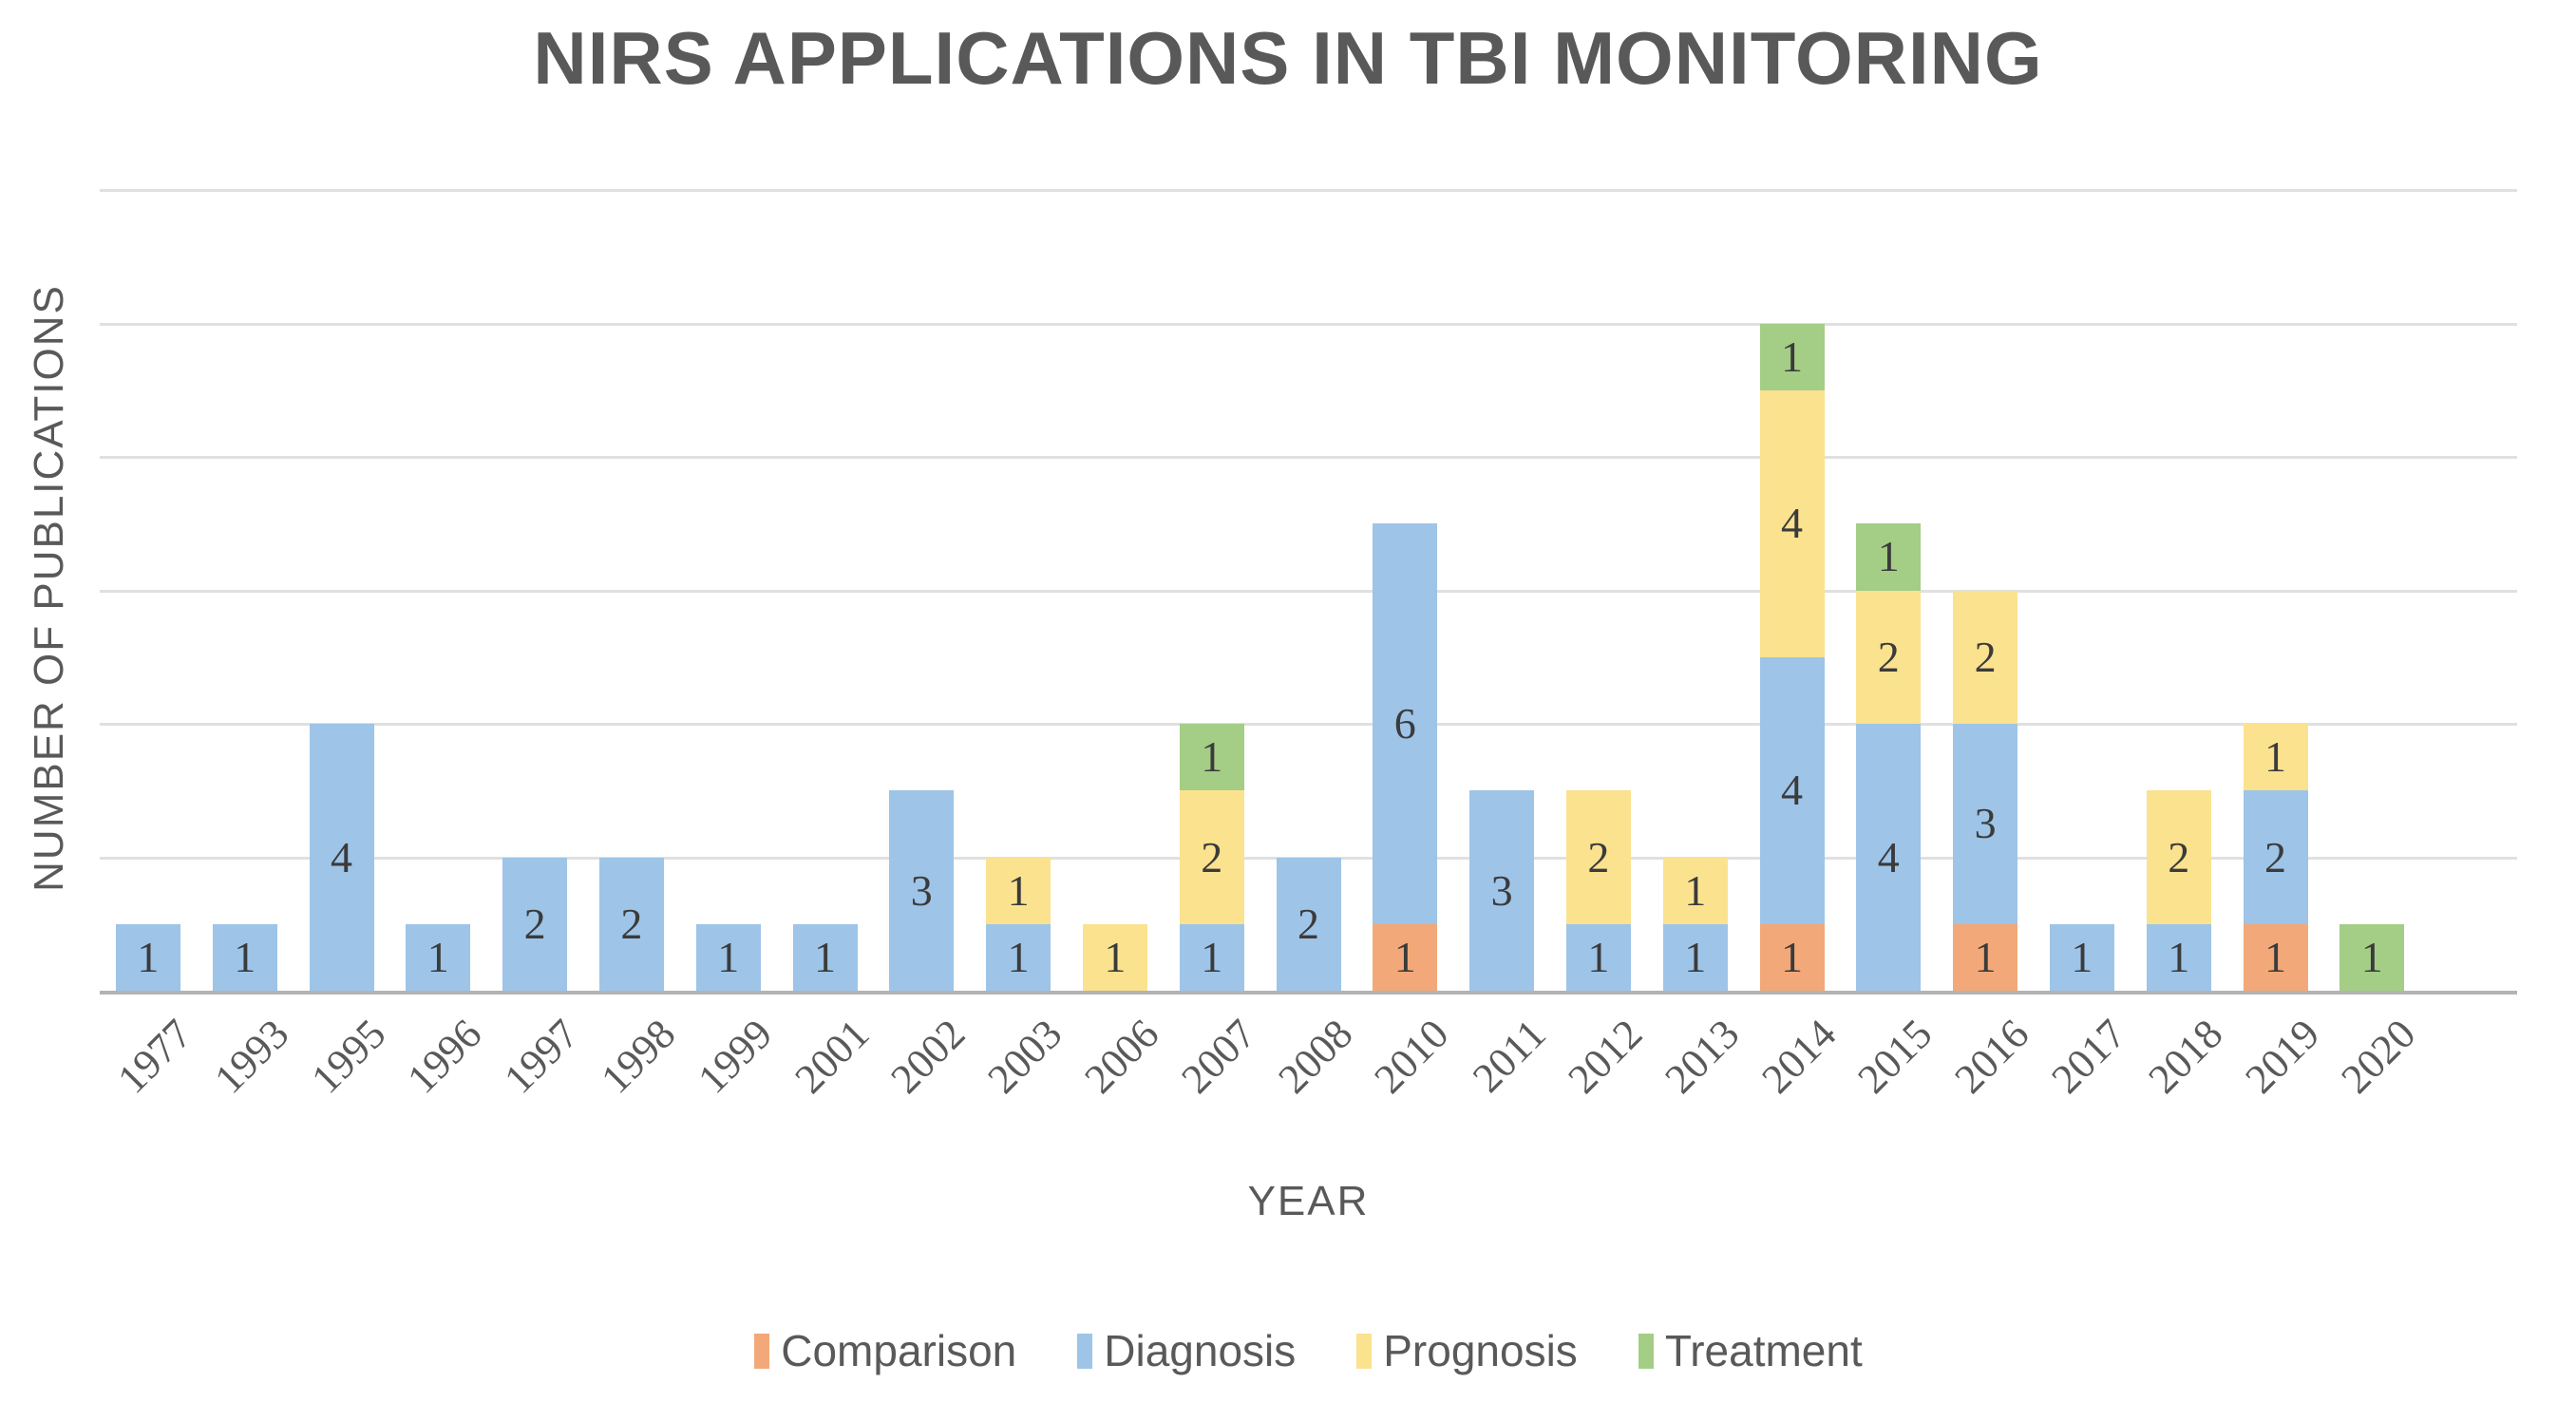 This screenshot has height=1402, width=2576. I want to click on x-tick-label: 2001, so click(831, 1056).